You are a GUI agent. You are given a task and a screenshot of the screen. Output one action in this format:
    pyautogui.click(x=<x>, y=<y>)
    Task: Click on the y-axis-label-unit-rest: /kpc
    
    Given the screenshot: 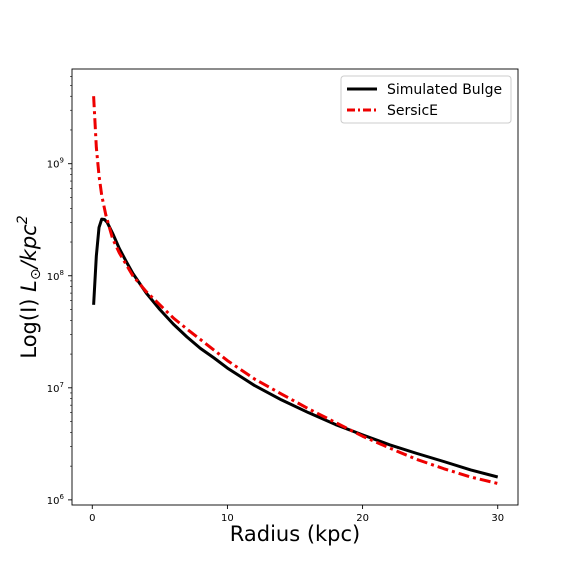 What is the action you would take?
    pyautogui.click(x=29, y=247)
    